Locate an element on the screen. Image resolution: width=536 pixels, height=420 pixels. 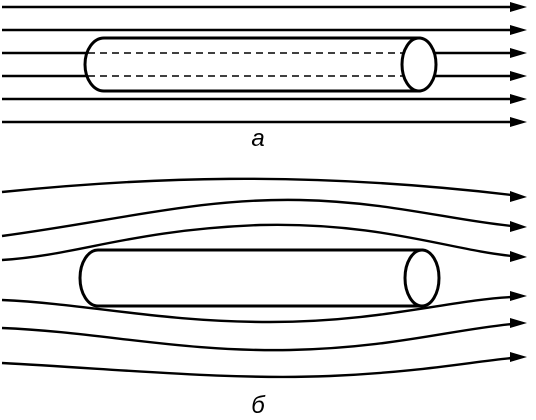
panel-a-cylinder is located at coordinates (260, 64).